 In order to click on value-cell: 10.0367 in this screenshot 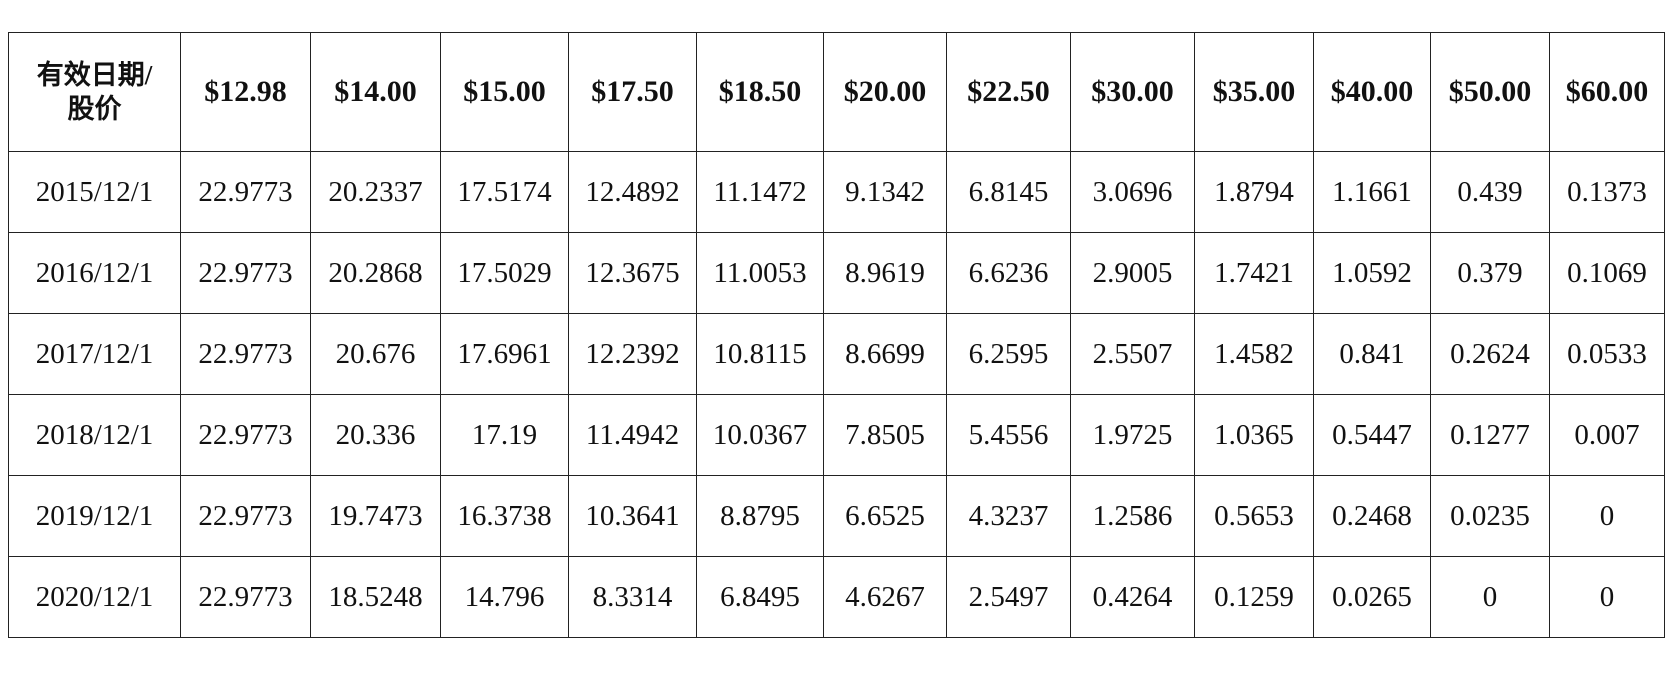, I will do `click(760, 435)`.